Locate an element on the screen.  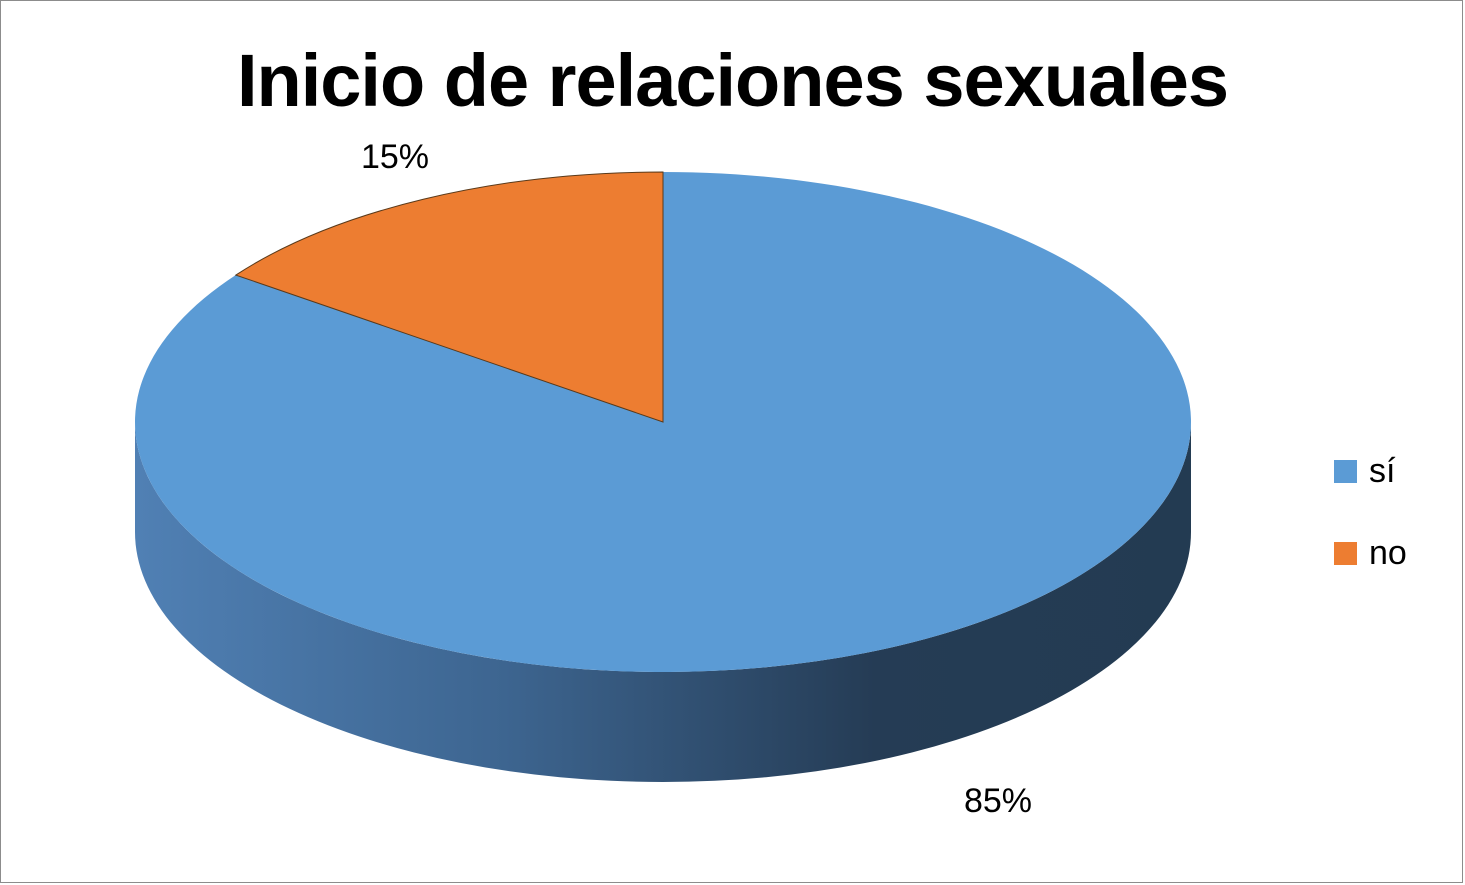
chart-title: Inicio de relaciones sexuales is located at coordinates (732, 80).